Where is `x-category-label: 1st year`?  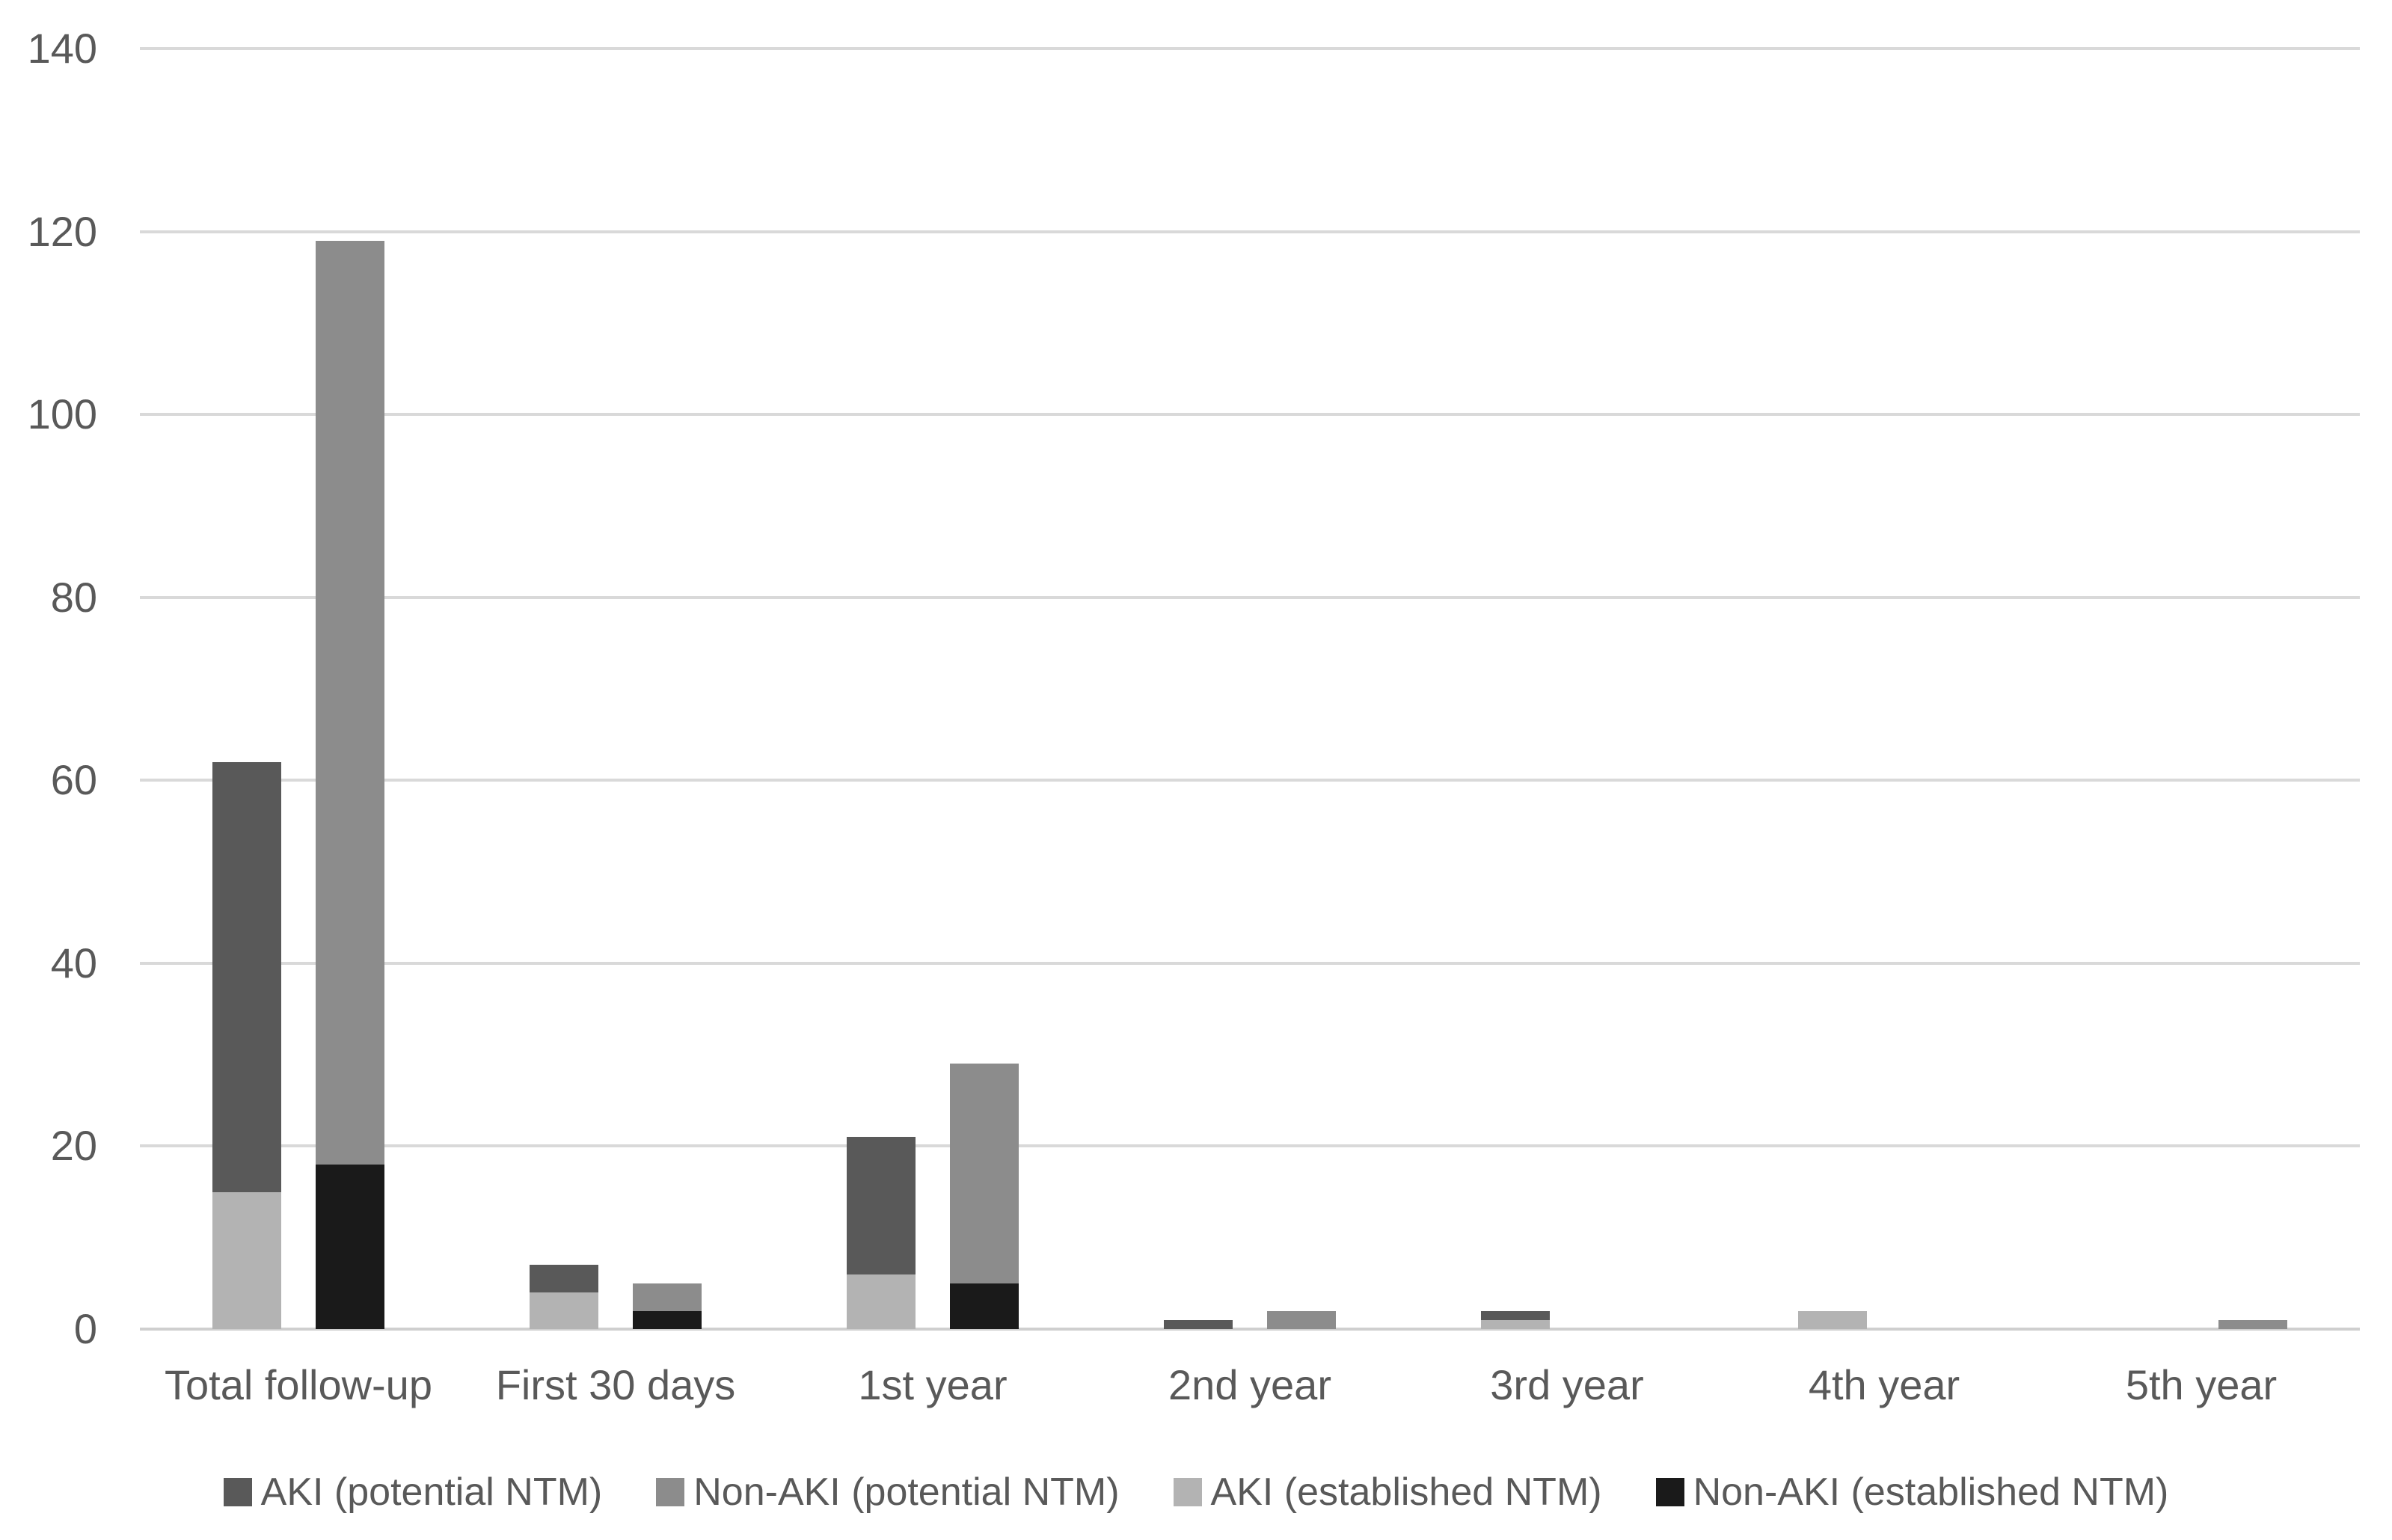 x-category-label: 1st year is located at coordinates (933, 1384).